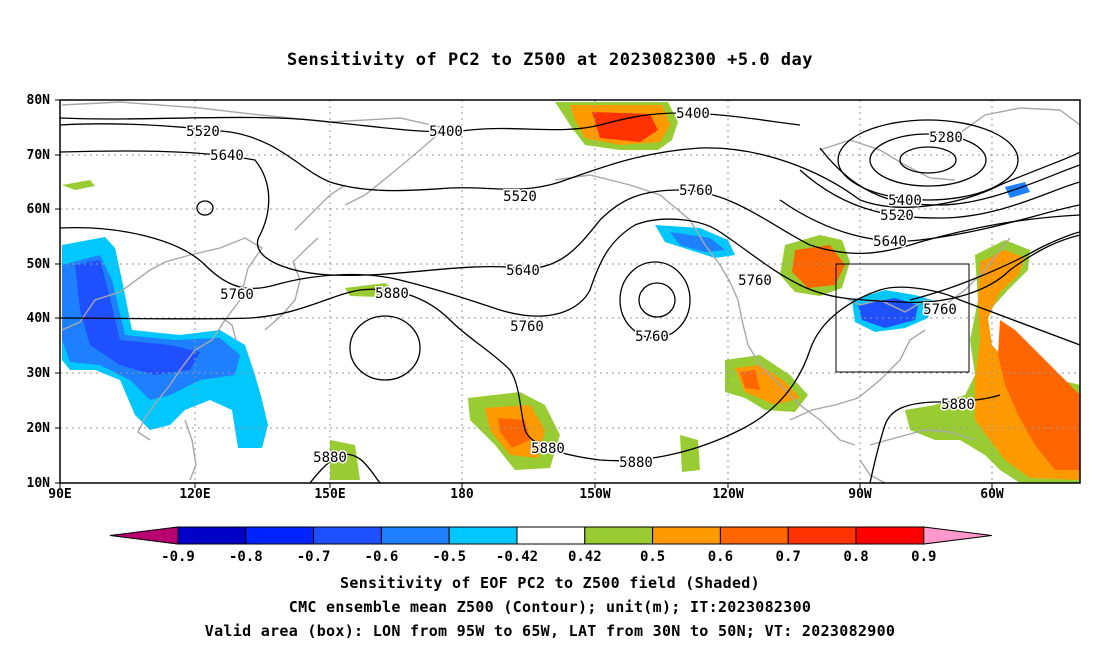 The height and width of the screenshot is (650, 1100). Describe the element at coordinates (750, 380) in the screenshot. I see `shade-positive-mexico-peak` at that location.